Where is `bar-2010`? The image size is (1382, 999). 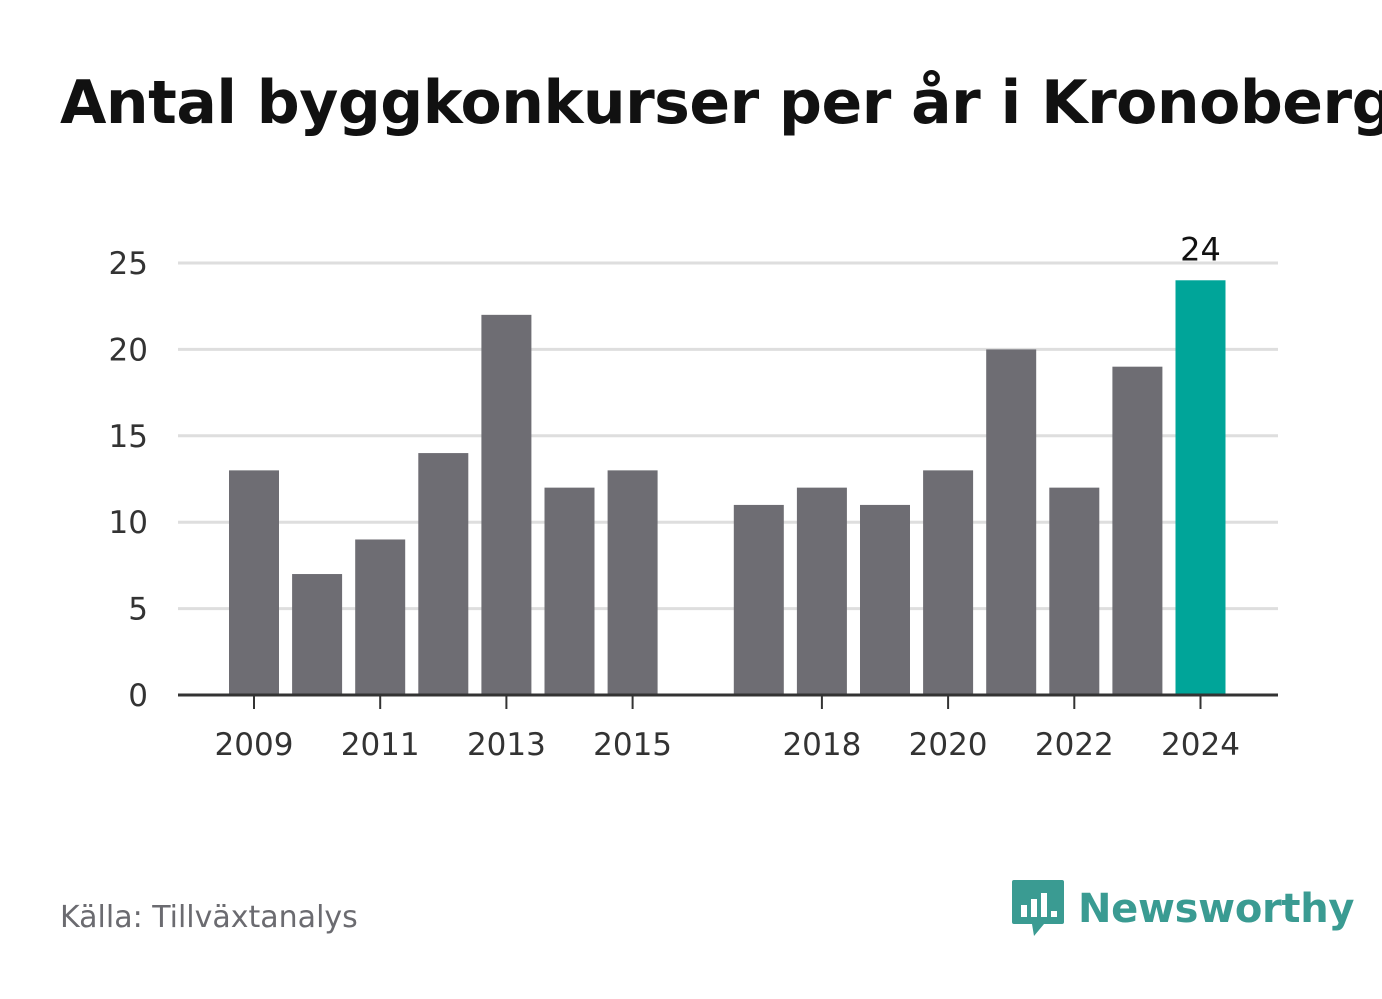
bar-2010 is located at coordinates (317, 634).